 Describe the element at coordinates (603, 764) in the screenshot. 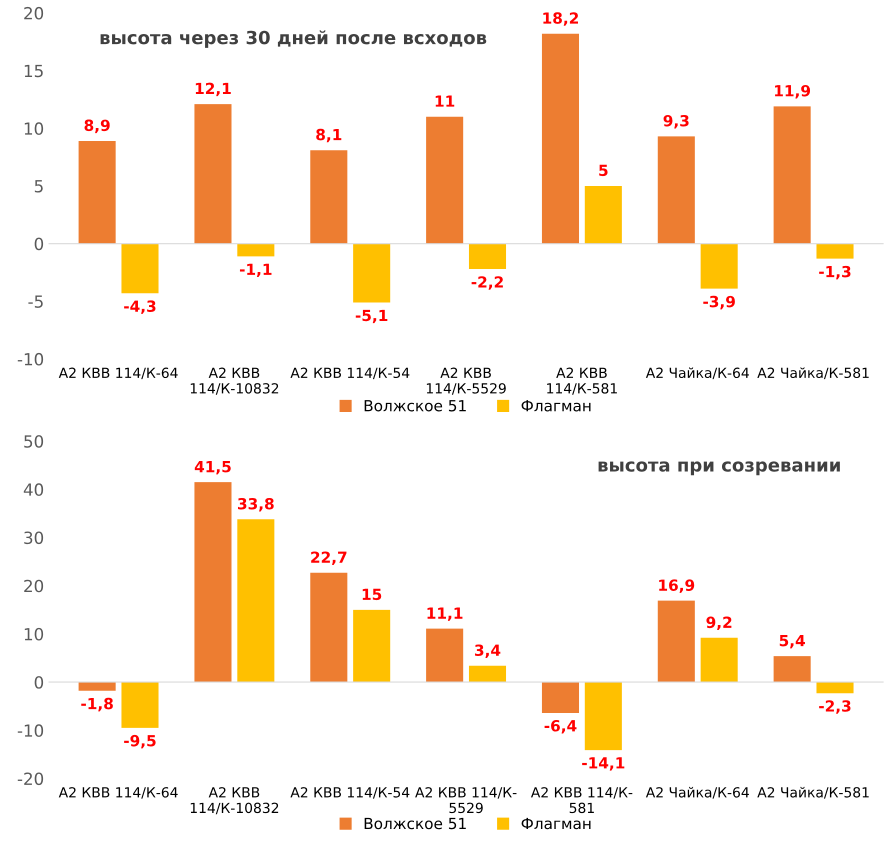

I see `data-label: -14,1` at that location.